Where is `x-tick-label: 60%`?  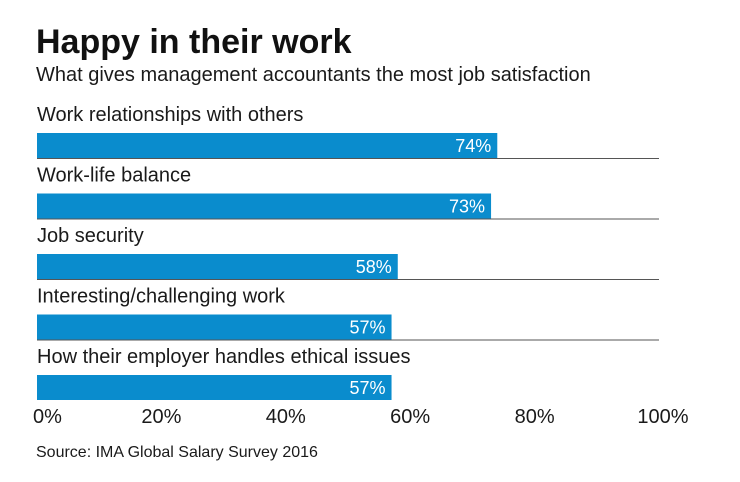
x-tick-label: 60% is located at coordinates (410, 417).